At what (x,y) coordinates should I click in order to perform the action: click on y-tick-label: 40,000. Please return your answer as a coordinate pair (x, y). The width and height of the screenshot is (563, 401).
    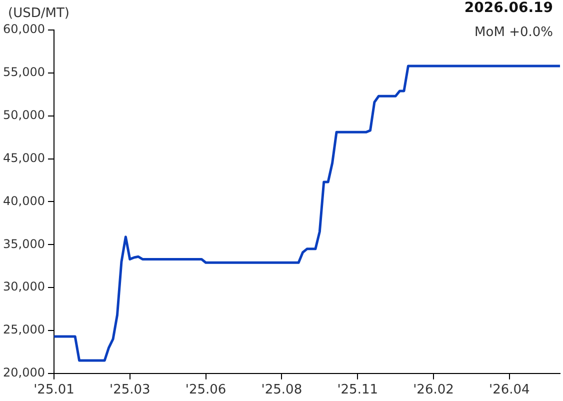
    Looking at the image, I should click on (23, 201).